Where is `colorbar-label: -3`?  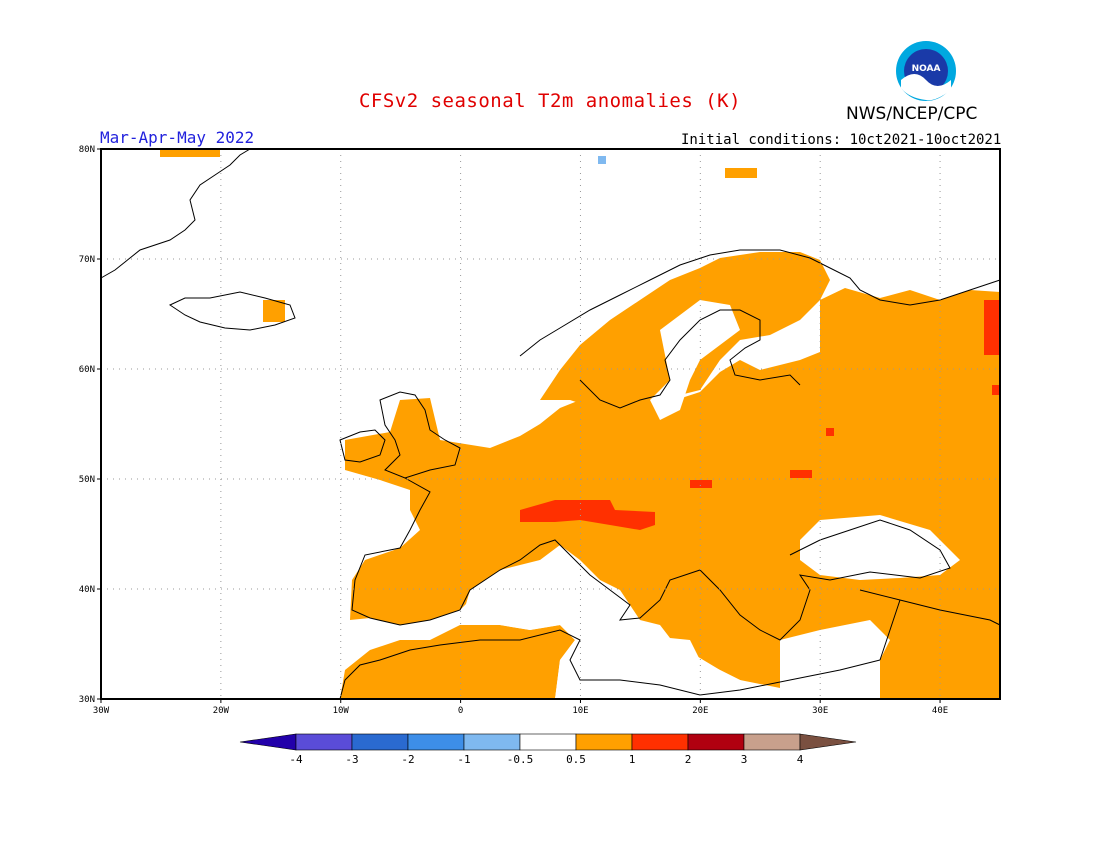
colorbar-label: -3 is located at coordinates (351, 759).